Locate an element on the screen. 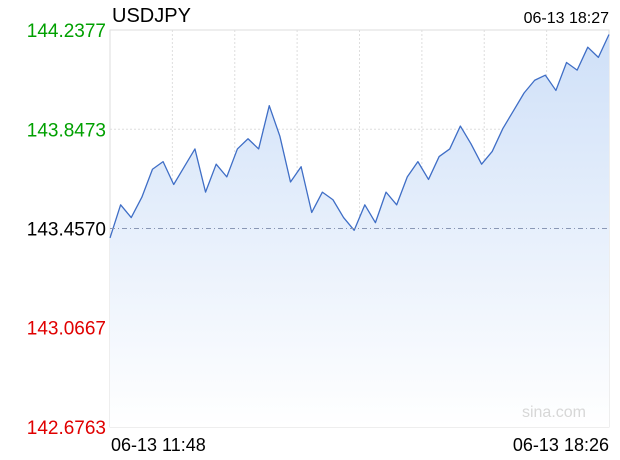 This screenshot has height=460, width=620. x-tick-end: 06-13 18:26 is located at coordinates (561, 445).